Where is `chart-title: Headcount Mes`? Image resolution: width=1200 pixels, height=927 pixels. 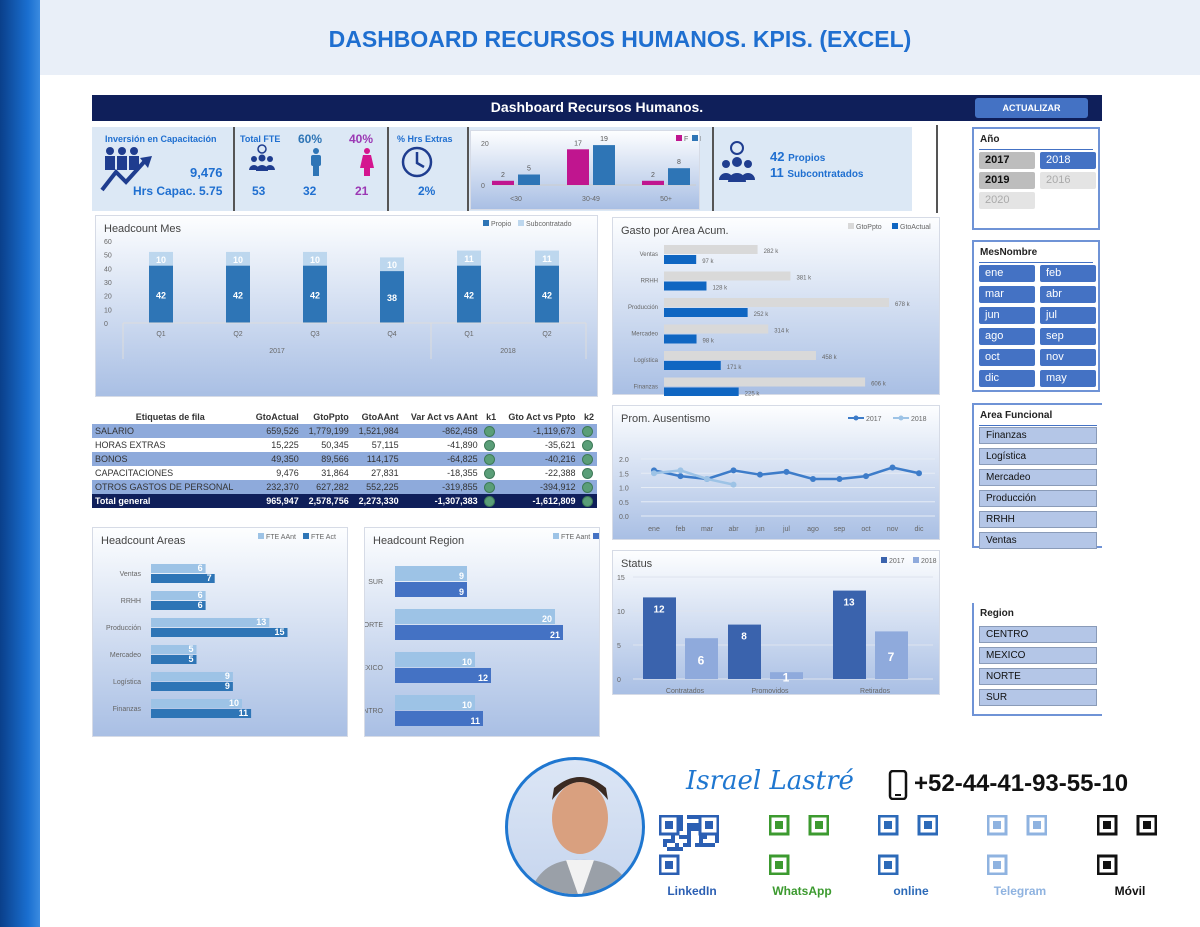 chart-title: Headcount Mes is located at coordinates (143, 229).